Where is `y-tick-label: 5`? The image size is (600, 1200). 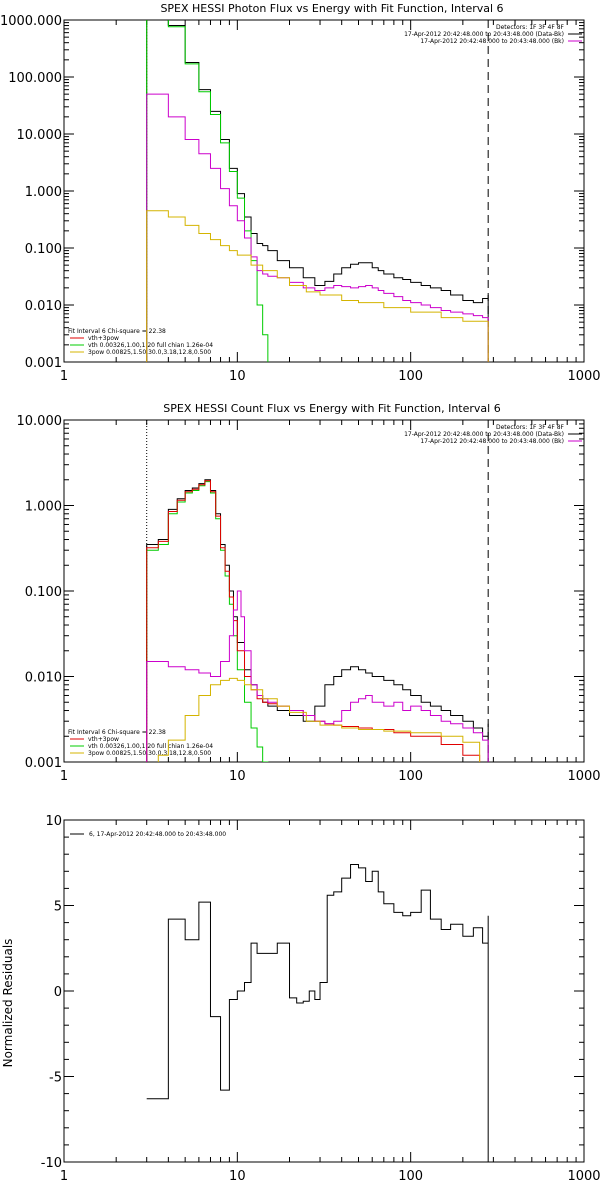
y-tick-label: 5 is located at coordinates (58, 907).